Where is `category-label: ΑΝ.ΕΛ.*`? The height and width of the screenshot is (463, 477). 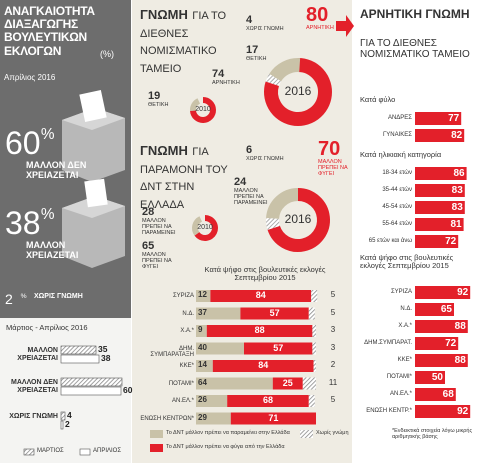 category-label: ΑΝ.ΕΛ.* is located at coordinates (400, 394).